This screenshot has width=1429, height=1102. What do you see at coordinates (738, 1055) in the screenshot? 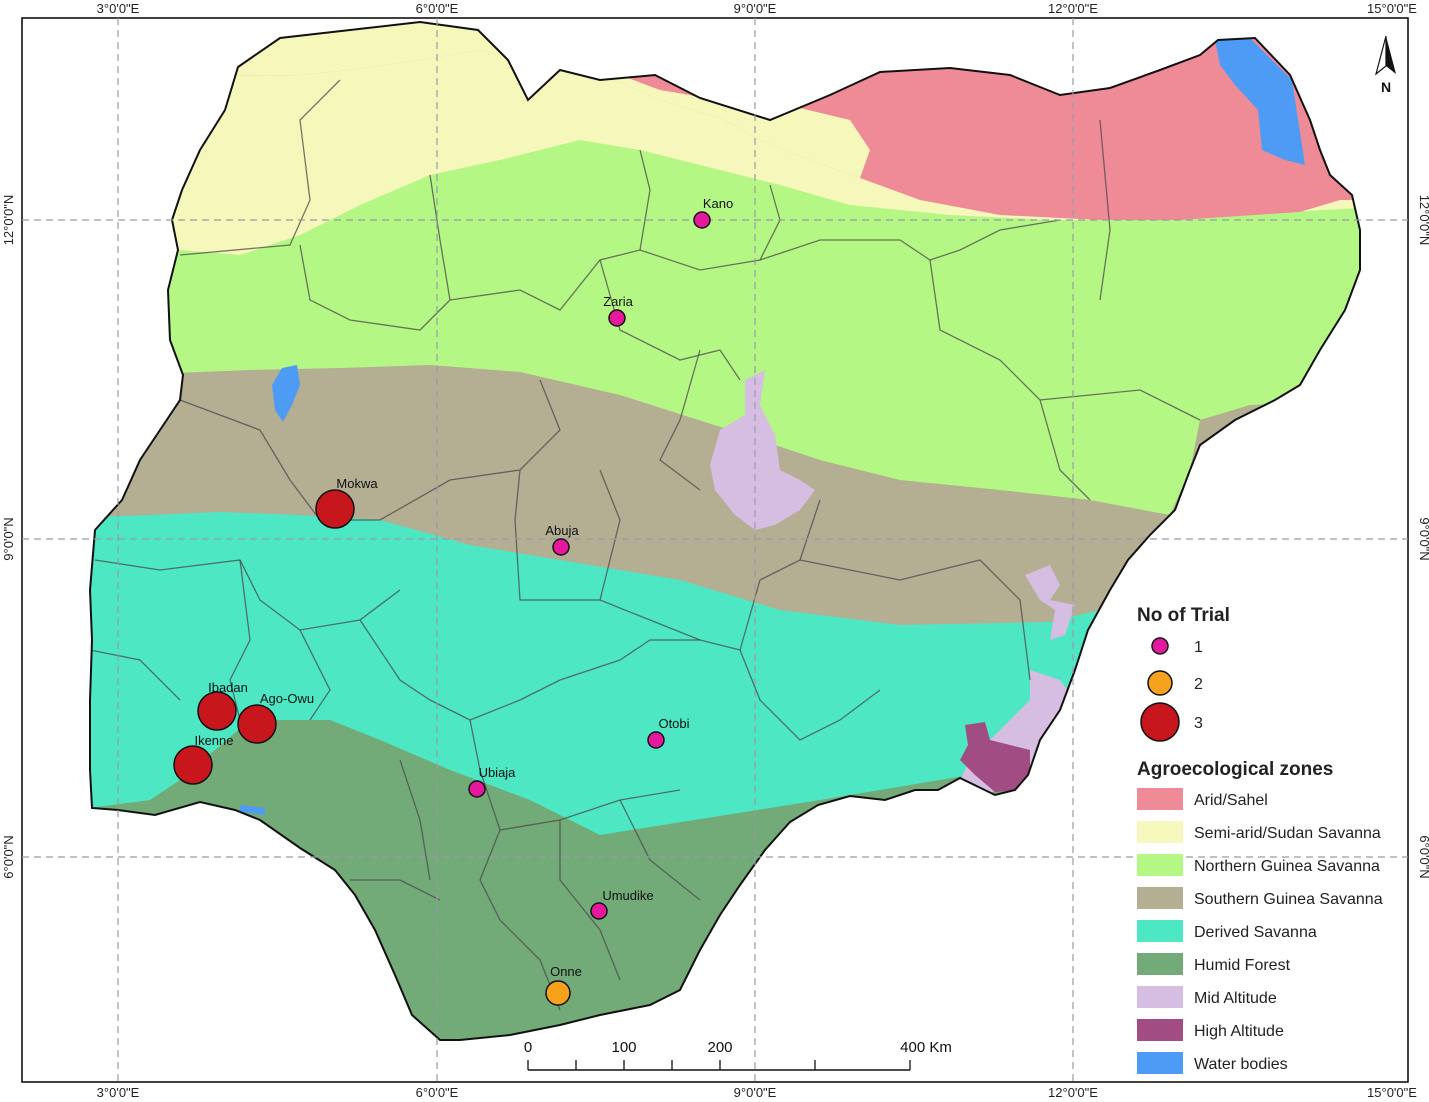
I see `scale-bar: 0 100 200 400 Km` at bounding box center [738, 1055].